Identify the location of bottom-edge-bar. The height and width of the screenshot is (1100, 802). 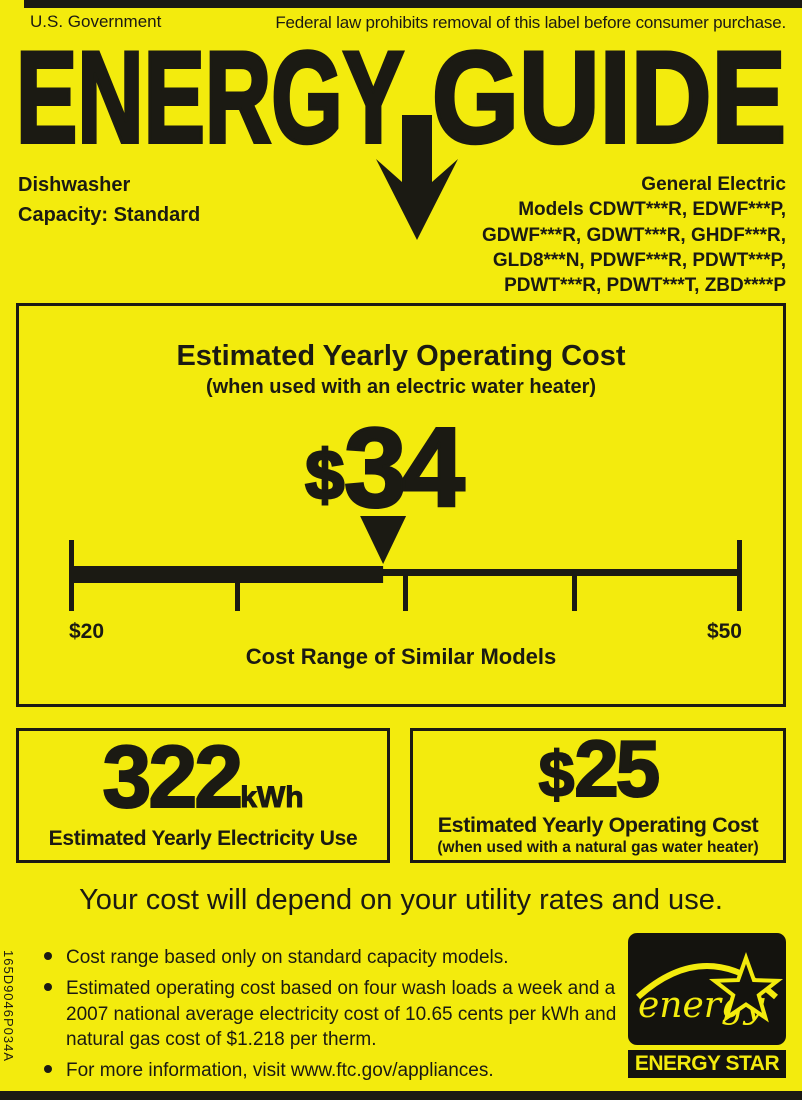
(401, 1095).